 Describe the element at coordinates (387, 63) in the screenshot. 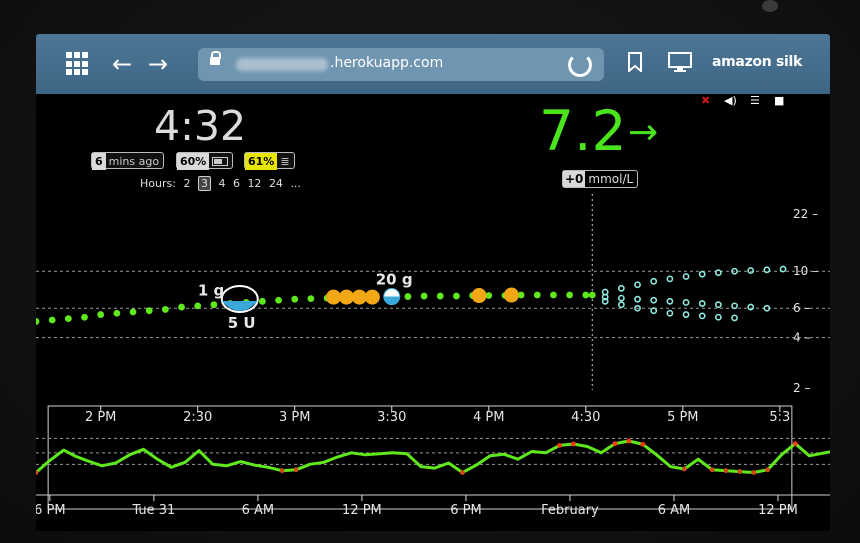

I see `url-text: .herokuapp.com` at that location.